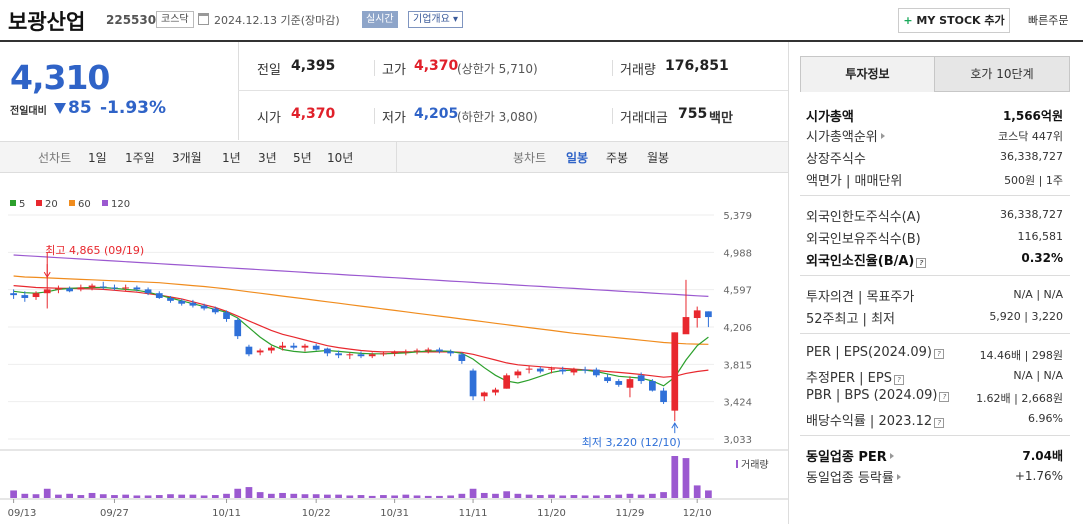 This screenshot has width=1083, height=524. What do you see at coordinates (313, 66) in the screenshot?
I see `prev-close-value: 4,395` at bounding box center [313, 66].